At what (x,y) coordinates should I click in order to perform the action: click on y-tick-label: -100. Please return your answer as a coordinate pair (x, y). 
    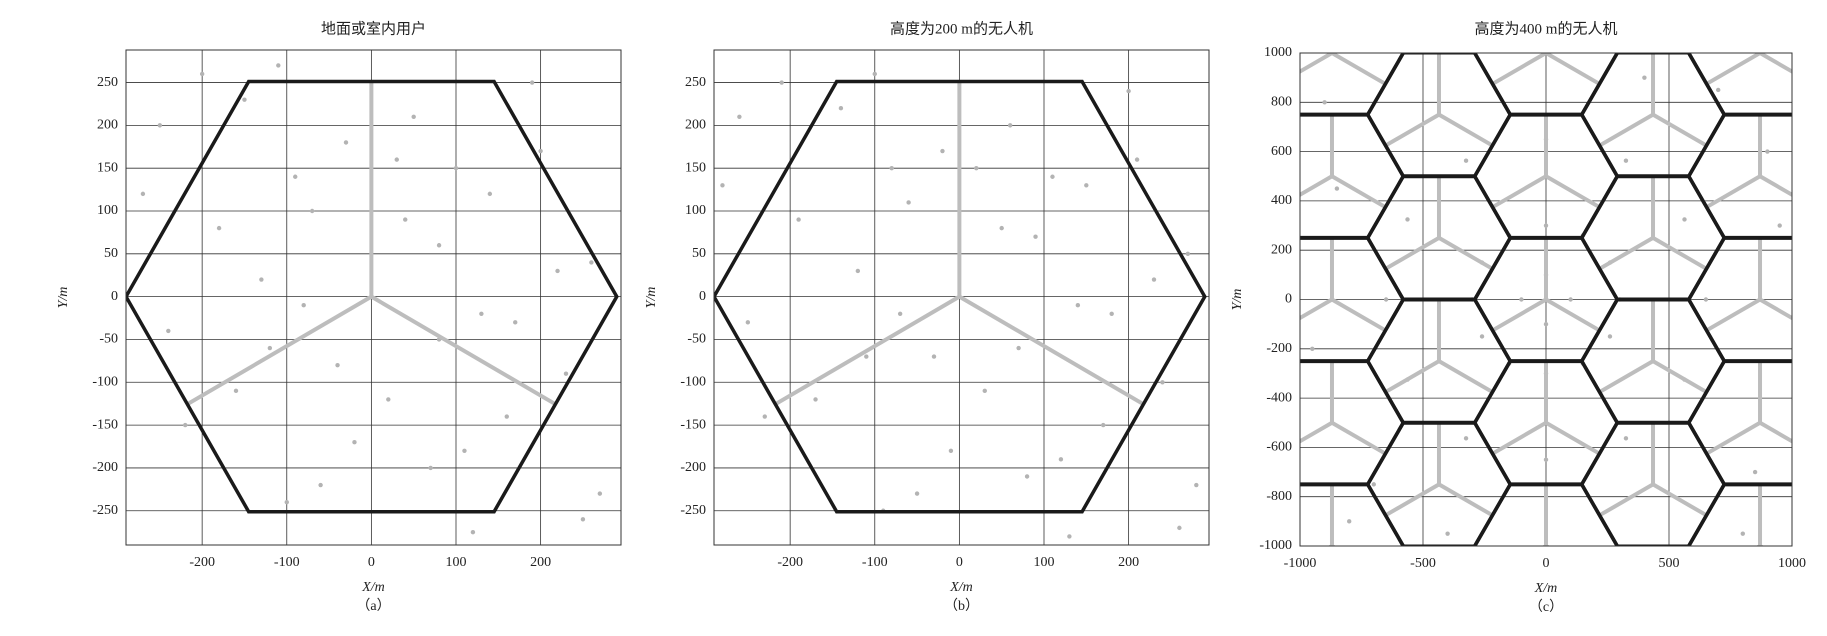
    Looking at the image, I should click on (105, 382).